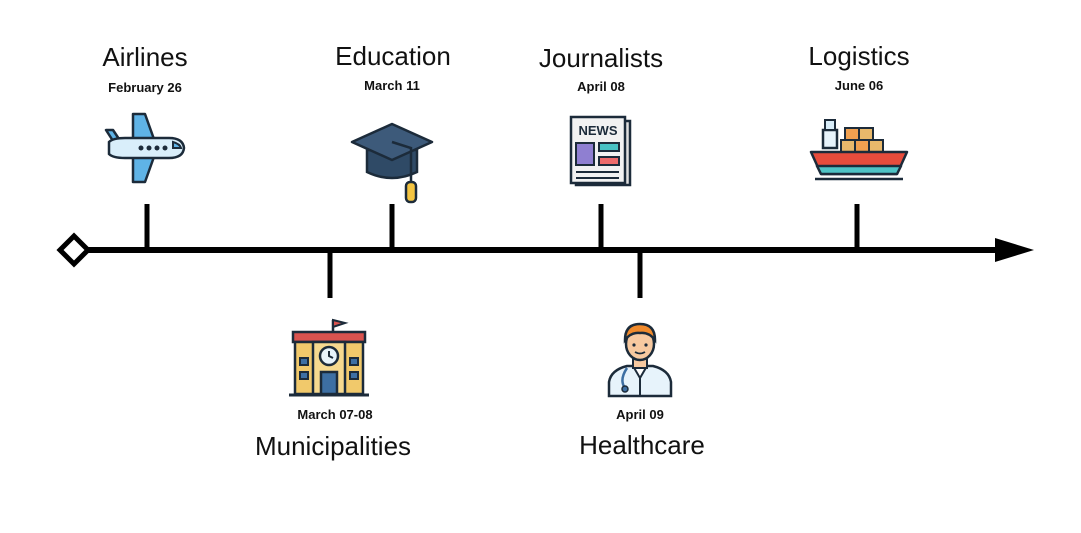 The width and height of the screenshot is (1081, 533). I want to click on event-title-airlines: Airlines, so click(145, 57).